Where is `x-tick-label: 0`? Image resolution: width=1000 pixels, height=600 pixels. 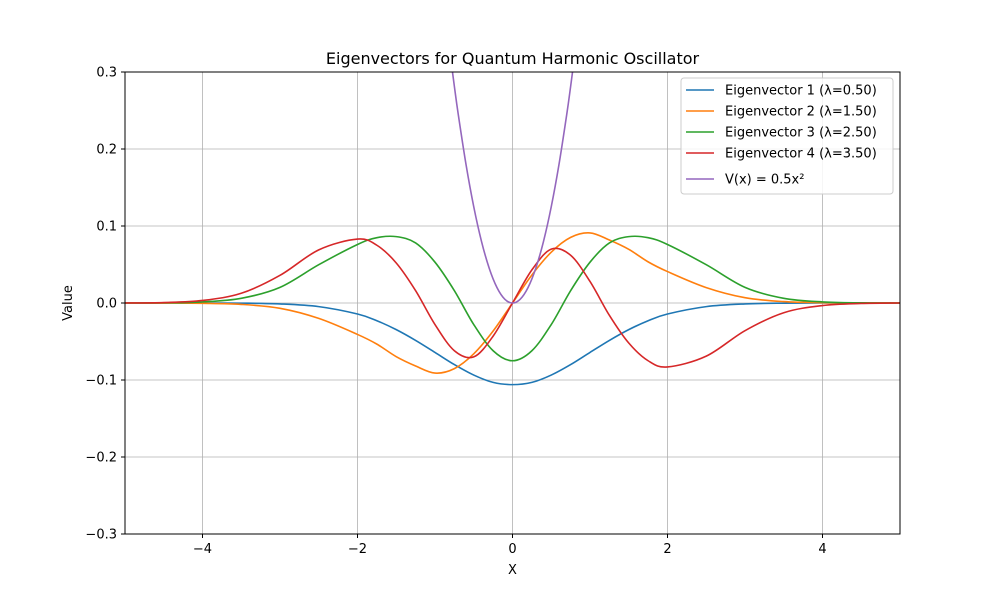 x-tick-label: 0 is located at coordinates (512, 549).